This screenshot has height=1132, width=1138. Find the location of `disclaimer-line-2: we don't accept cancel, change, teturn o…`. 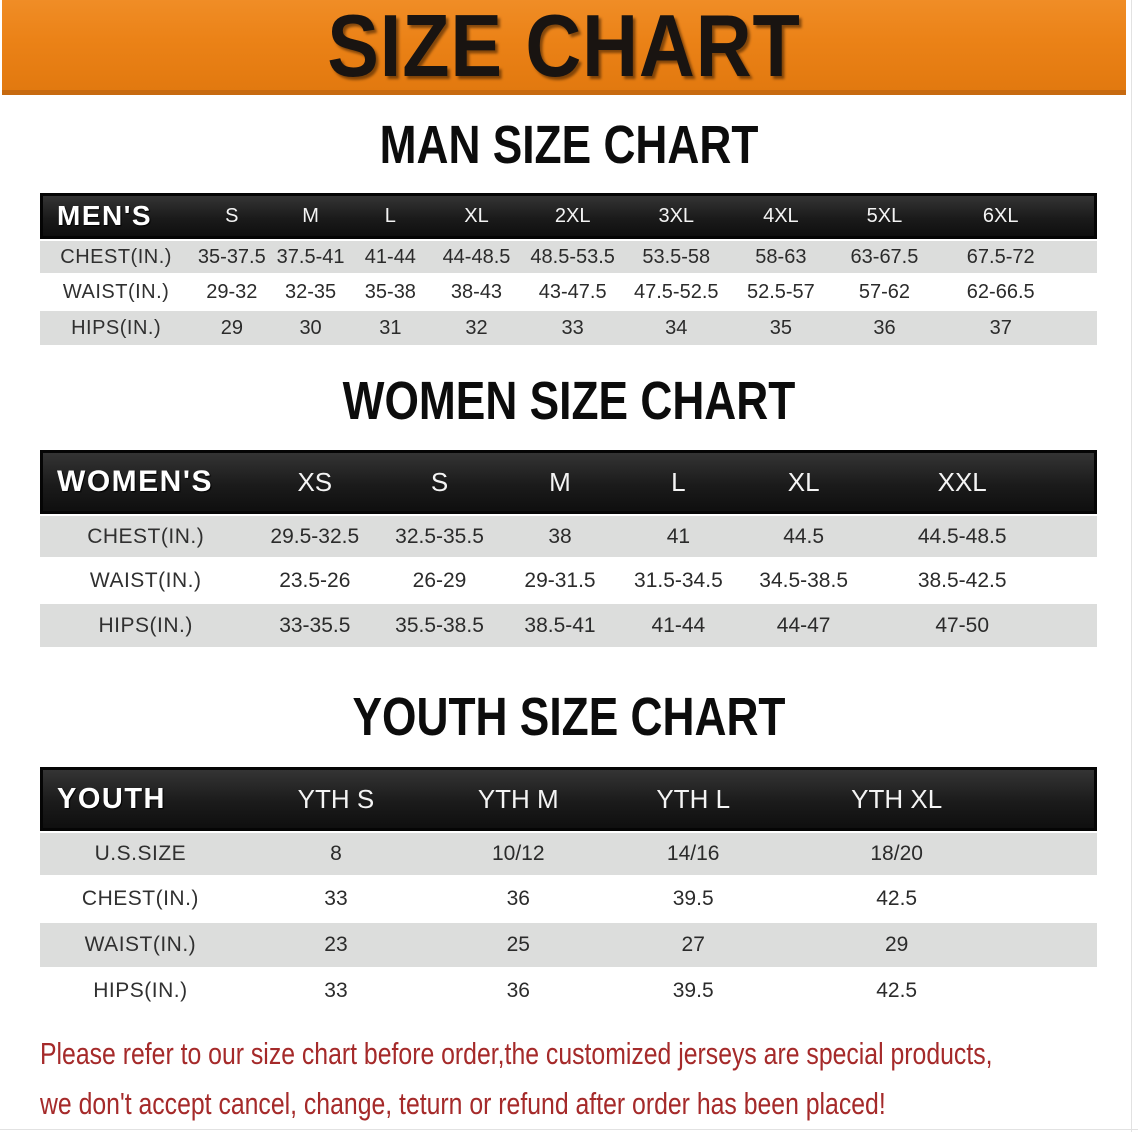

disclaimer-line-2: we don't accept cancel, change, teturn o… is located at coordinates (463, 1103).